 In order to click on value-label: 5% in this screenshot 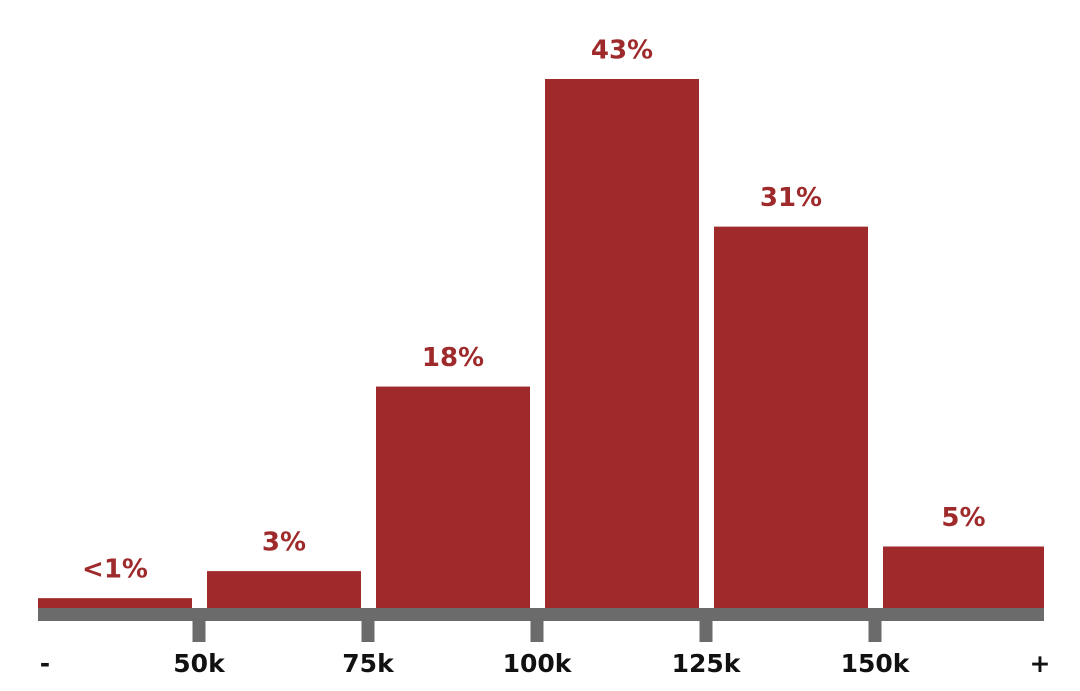, I will do `click(963, 518)`.